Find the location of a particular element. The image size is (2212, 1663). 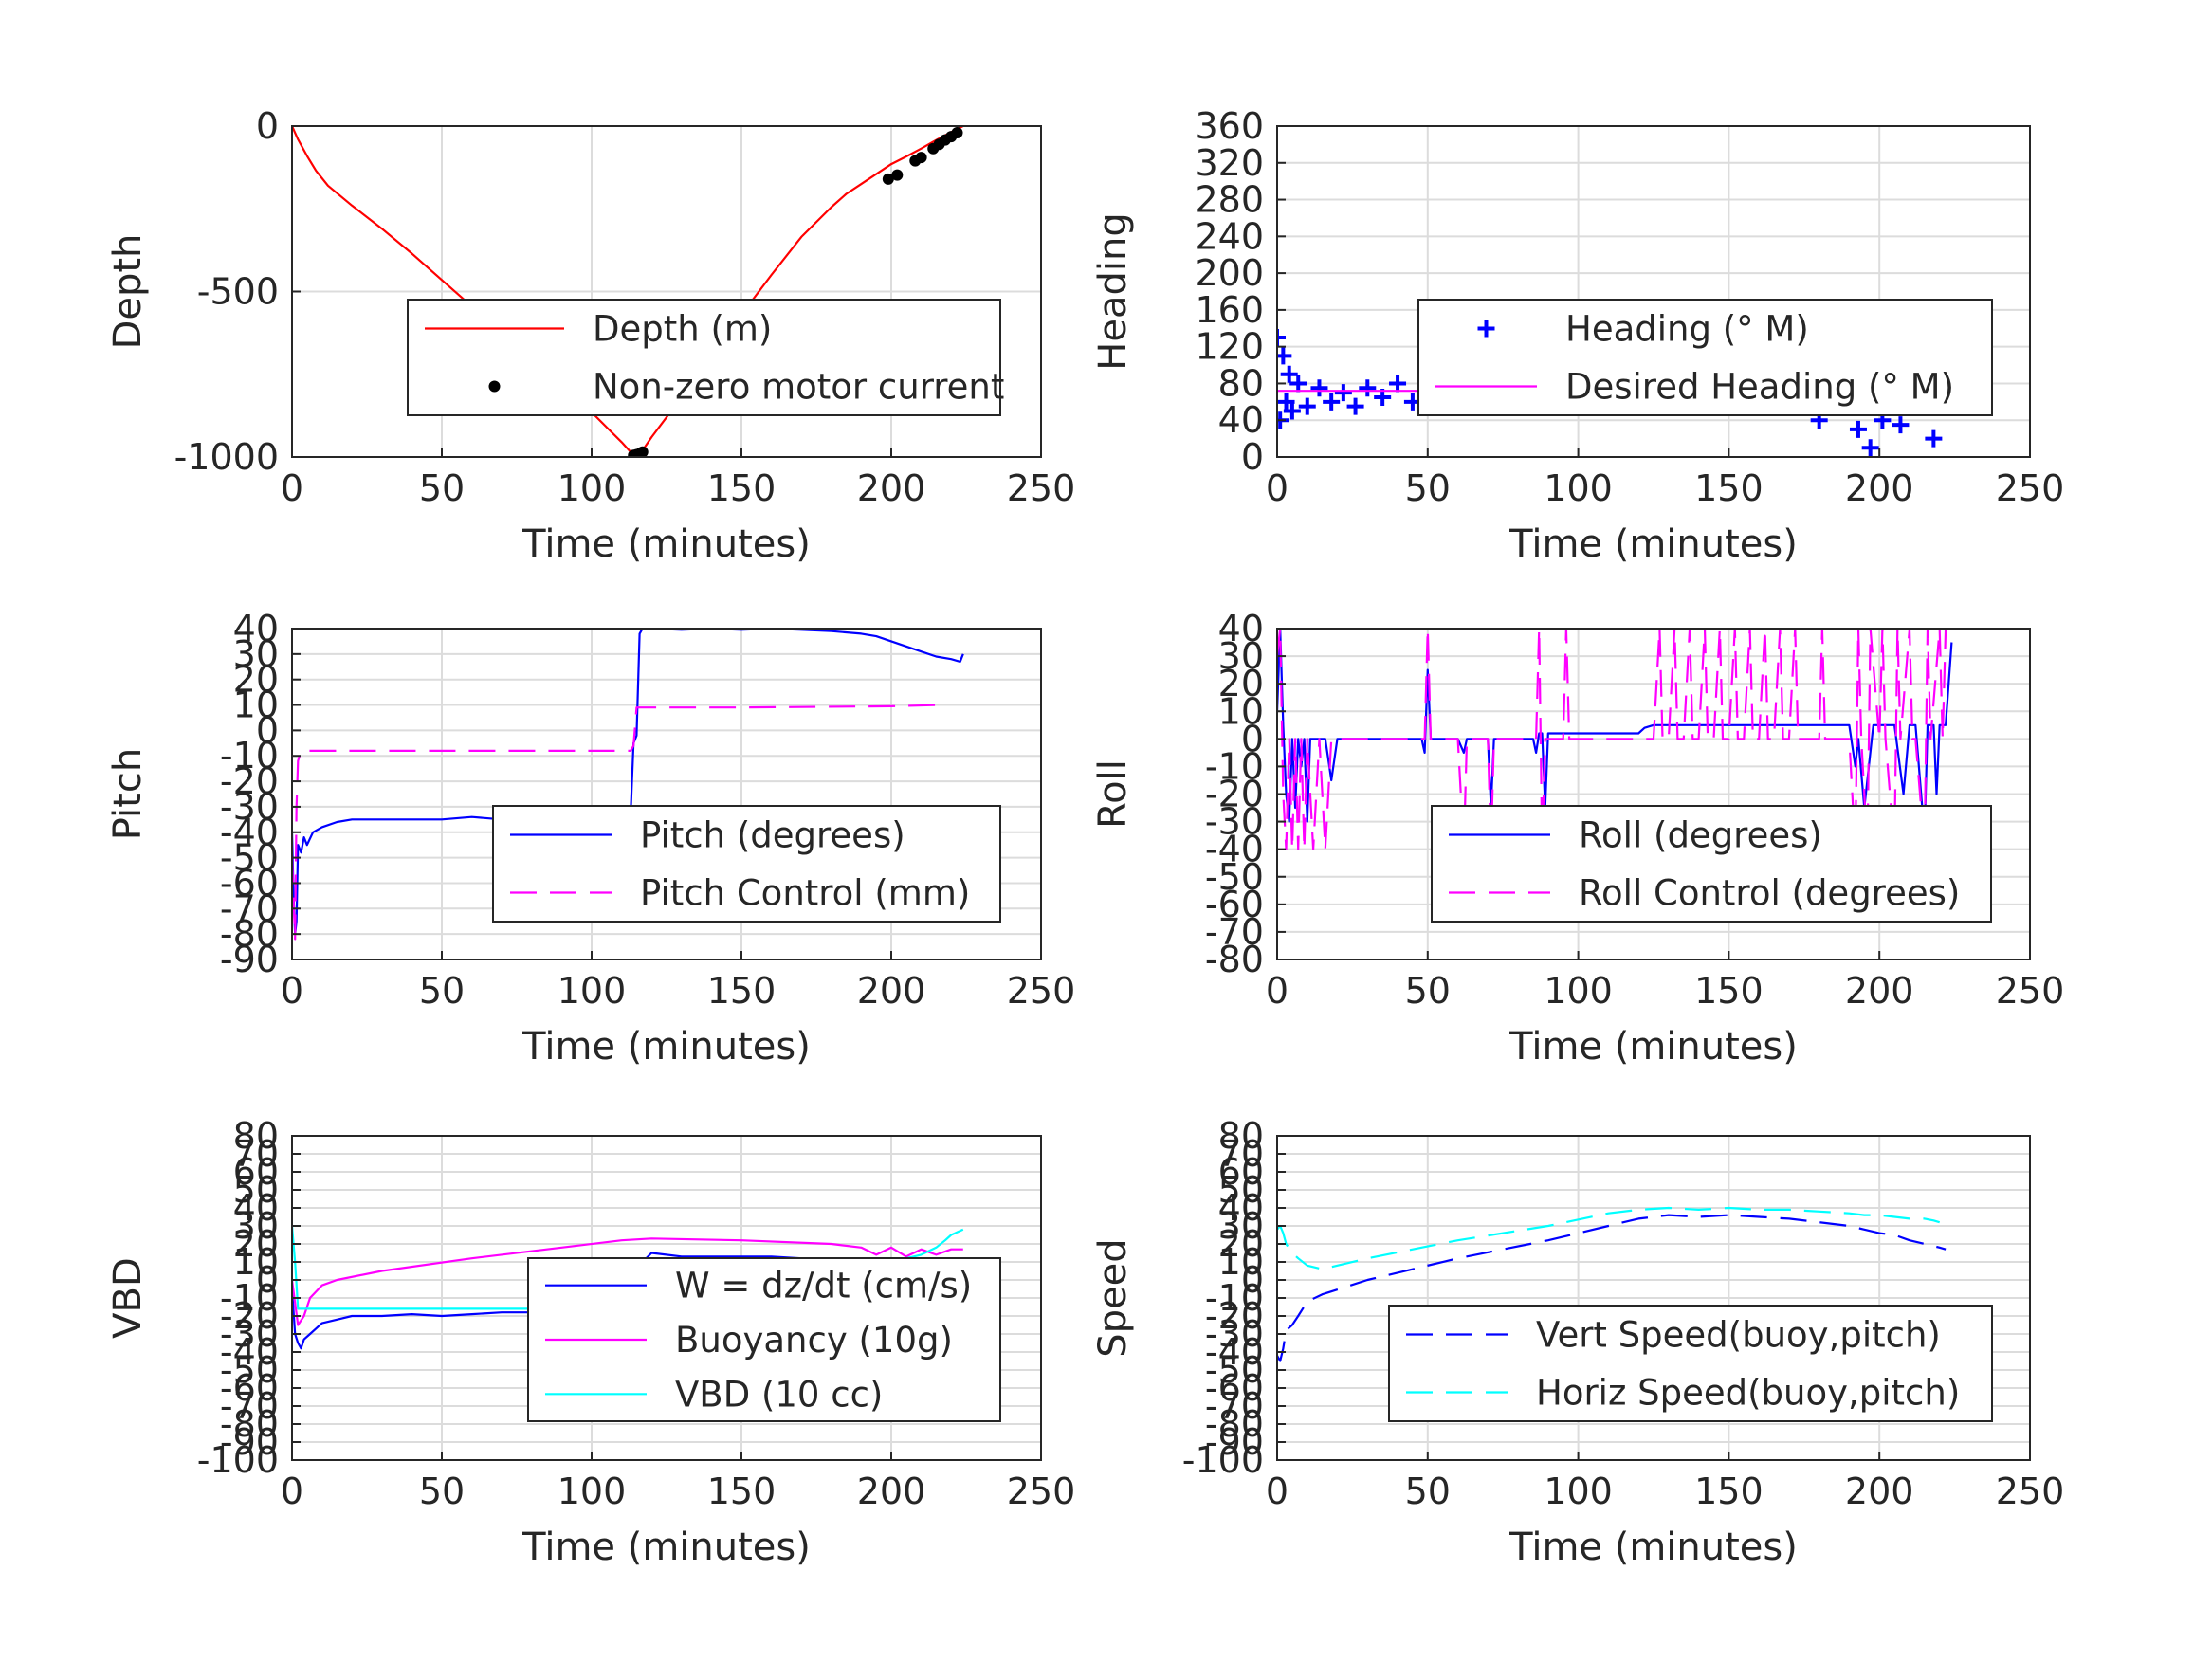

heading-ytick-label: 160 is located at coordinates (1229, 310).